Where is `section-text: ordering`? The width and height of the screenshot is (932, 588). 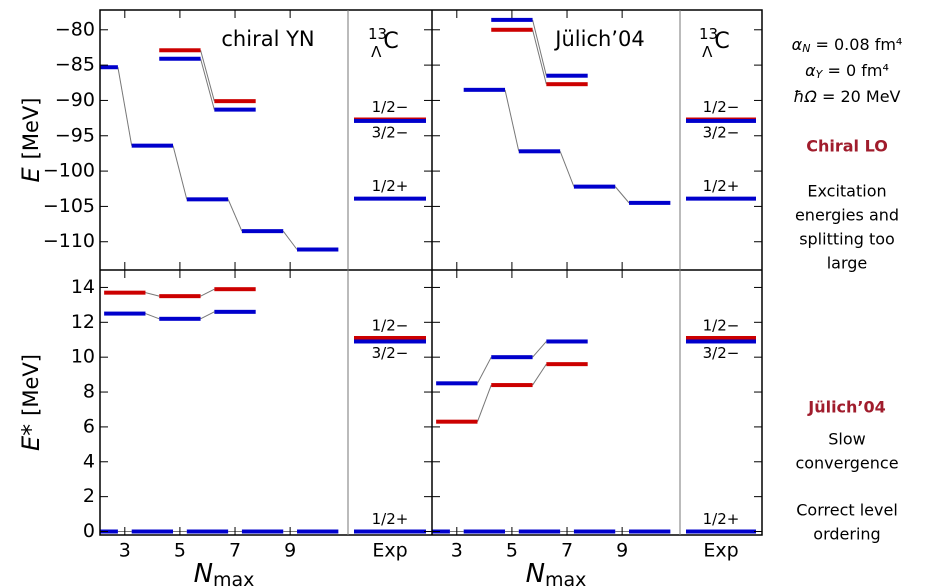
section-text: ordering is located at coordinates (846, 534).